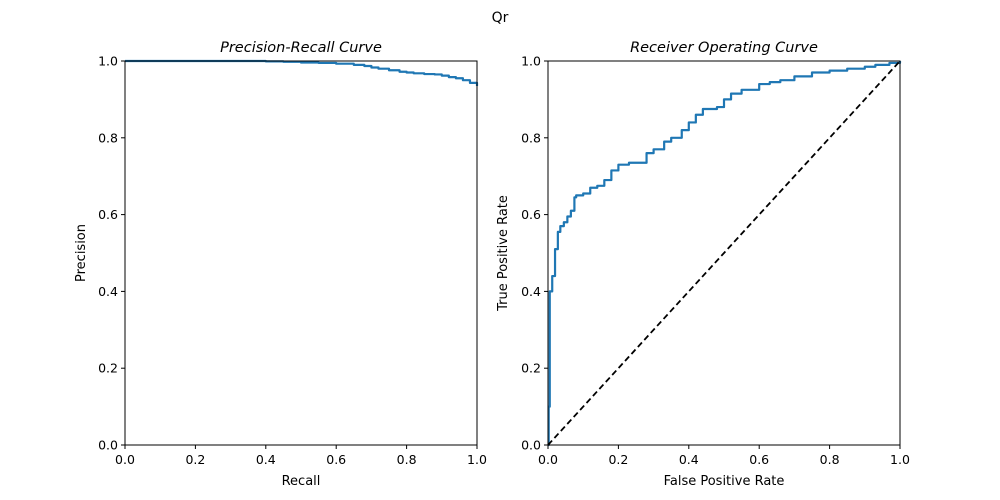  What do you see at coordinates (108, 61) in the screenshot?
I see `precision-recall-ytick-label: 1.0` at bounding box center [108, 61].